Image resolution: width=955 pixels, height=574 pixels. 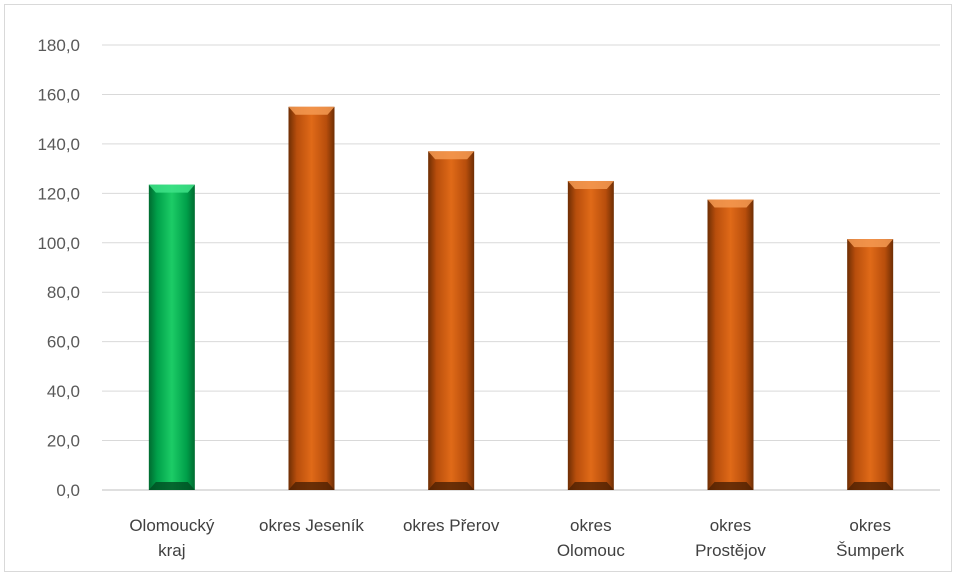 What do you see at coordinates (63, 292) in the screenshot?
I see `y-tick-label: 80,0` at bounding box center [63, 292].